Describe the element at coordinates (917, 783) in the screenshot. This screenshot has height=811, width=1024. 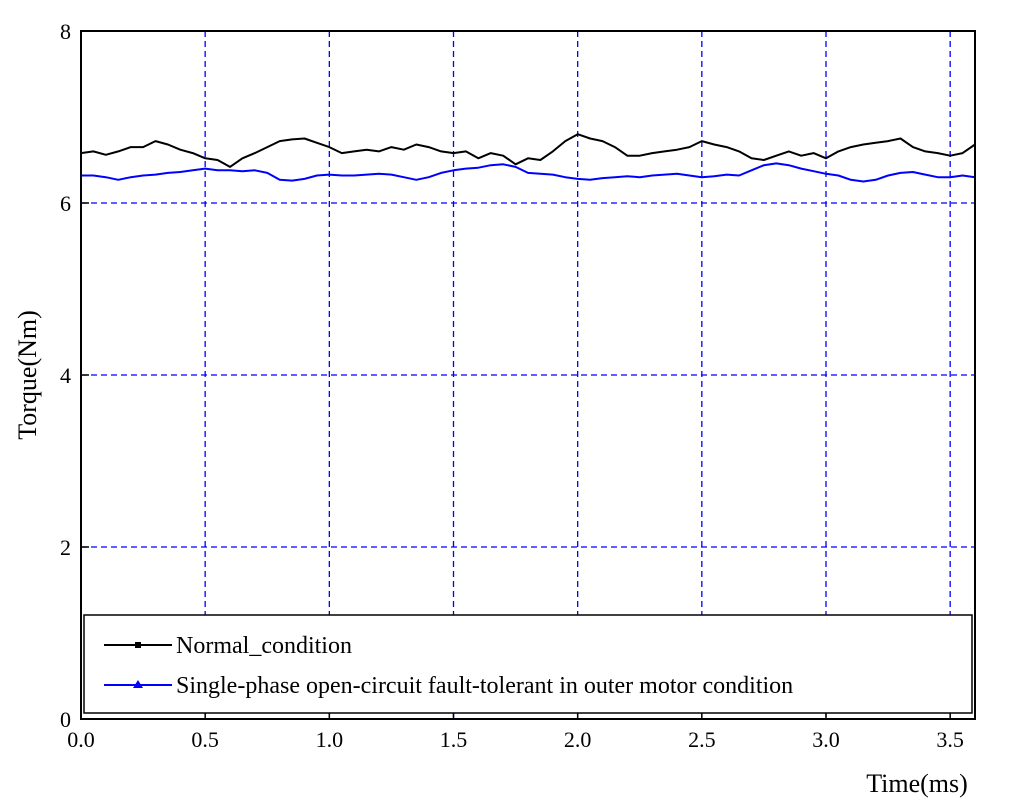
I see `x-axis-label: Time(ms)` at that location.